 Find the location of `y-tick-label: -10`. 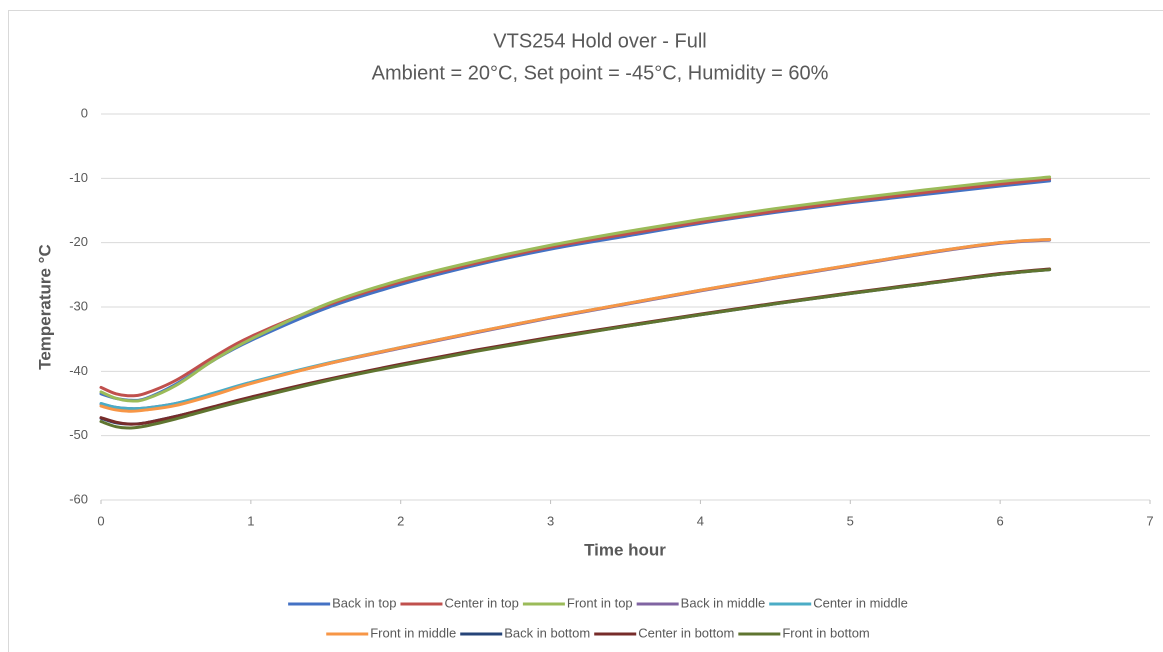

y-tick-label: -10 is located at coordinates (78, 177).